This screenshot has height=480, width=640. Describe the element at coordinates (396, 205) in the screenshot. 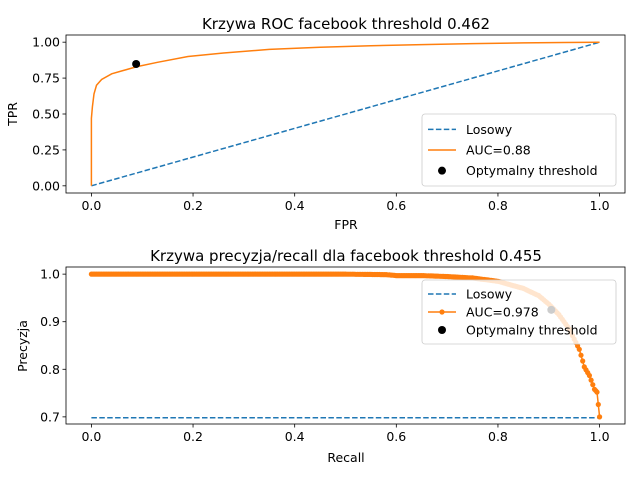

I see `roc-xtick-label: 0.6` at that location.